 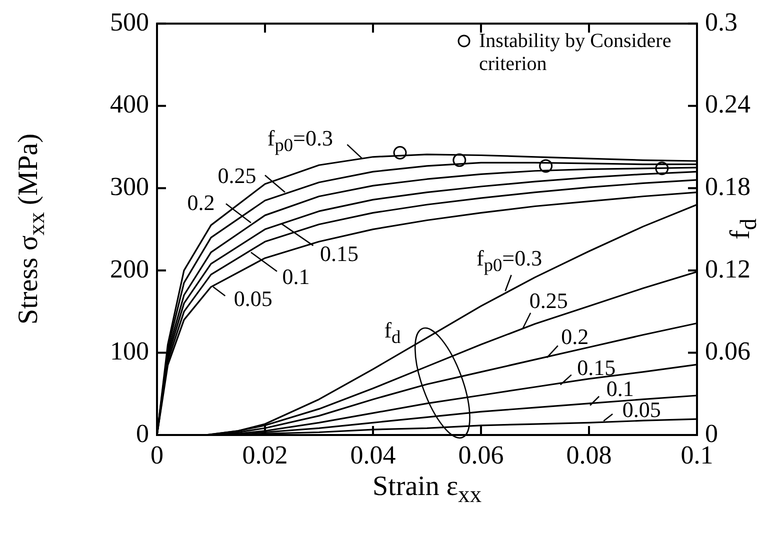 I want to click on annotation: 0.1, so click(x=296, y=277).